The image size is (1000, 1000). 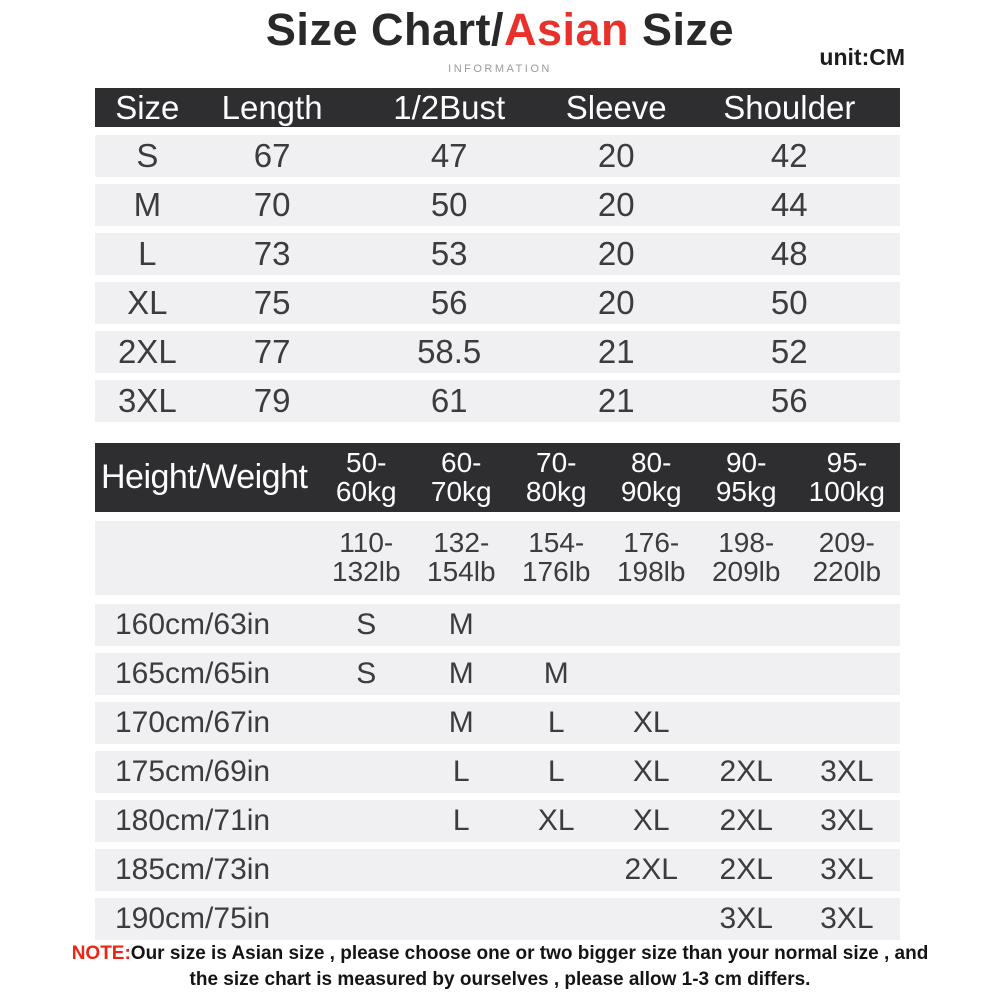 What do you see at coordinates (193, 624) in the screenshot?
I see `height-cell: 160cm/63in` at bounding box center [193, 624].